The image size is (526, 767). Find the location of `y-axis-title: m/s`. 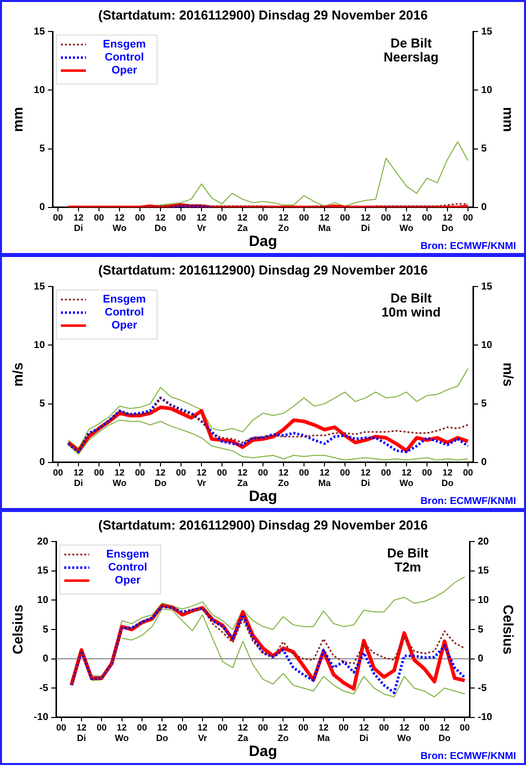

y-axis-title: m/s is located at coordinates (17, 374).